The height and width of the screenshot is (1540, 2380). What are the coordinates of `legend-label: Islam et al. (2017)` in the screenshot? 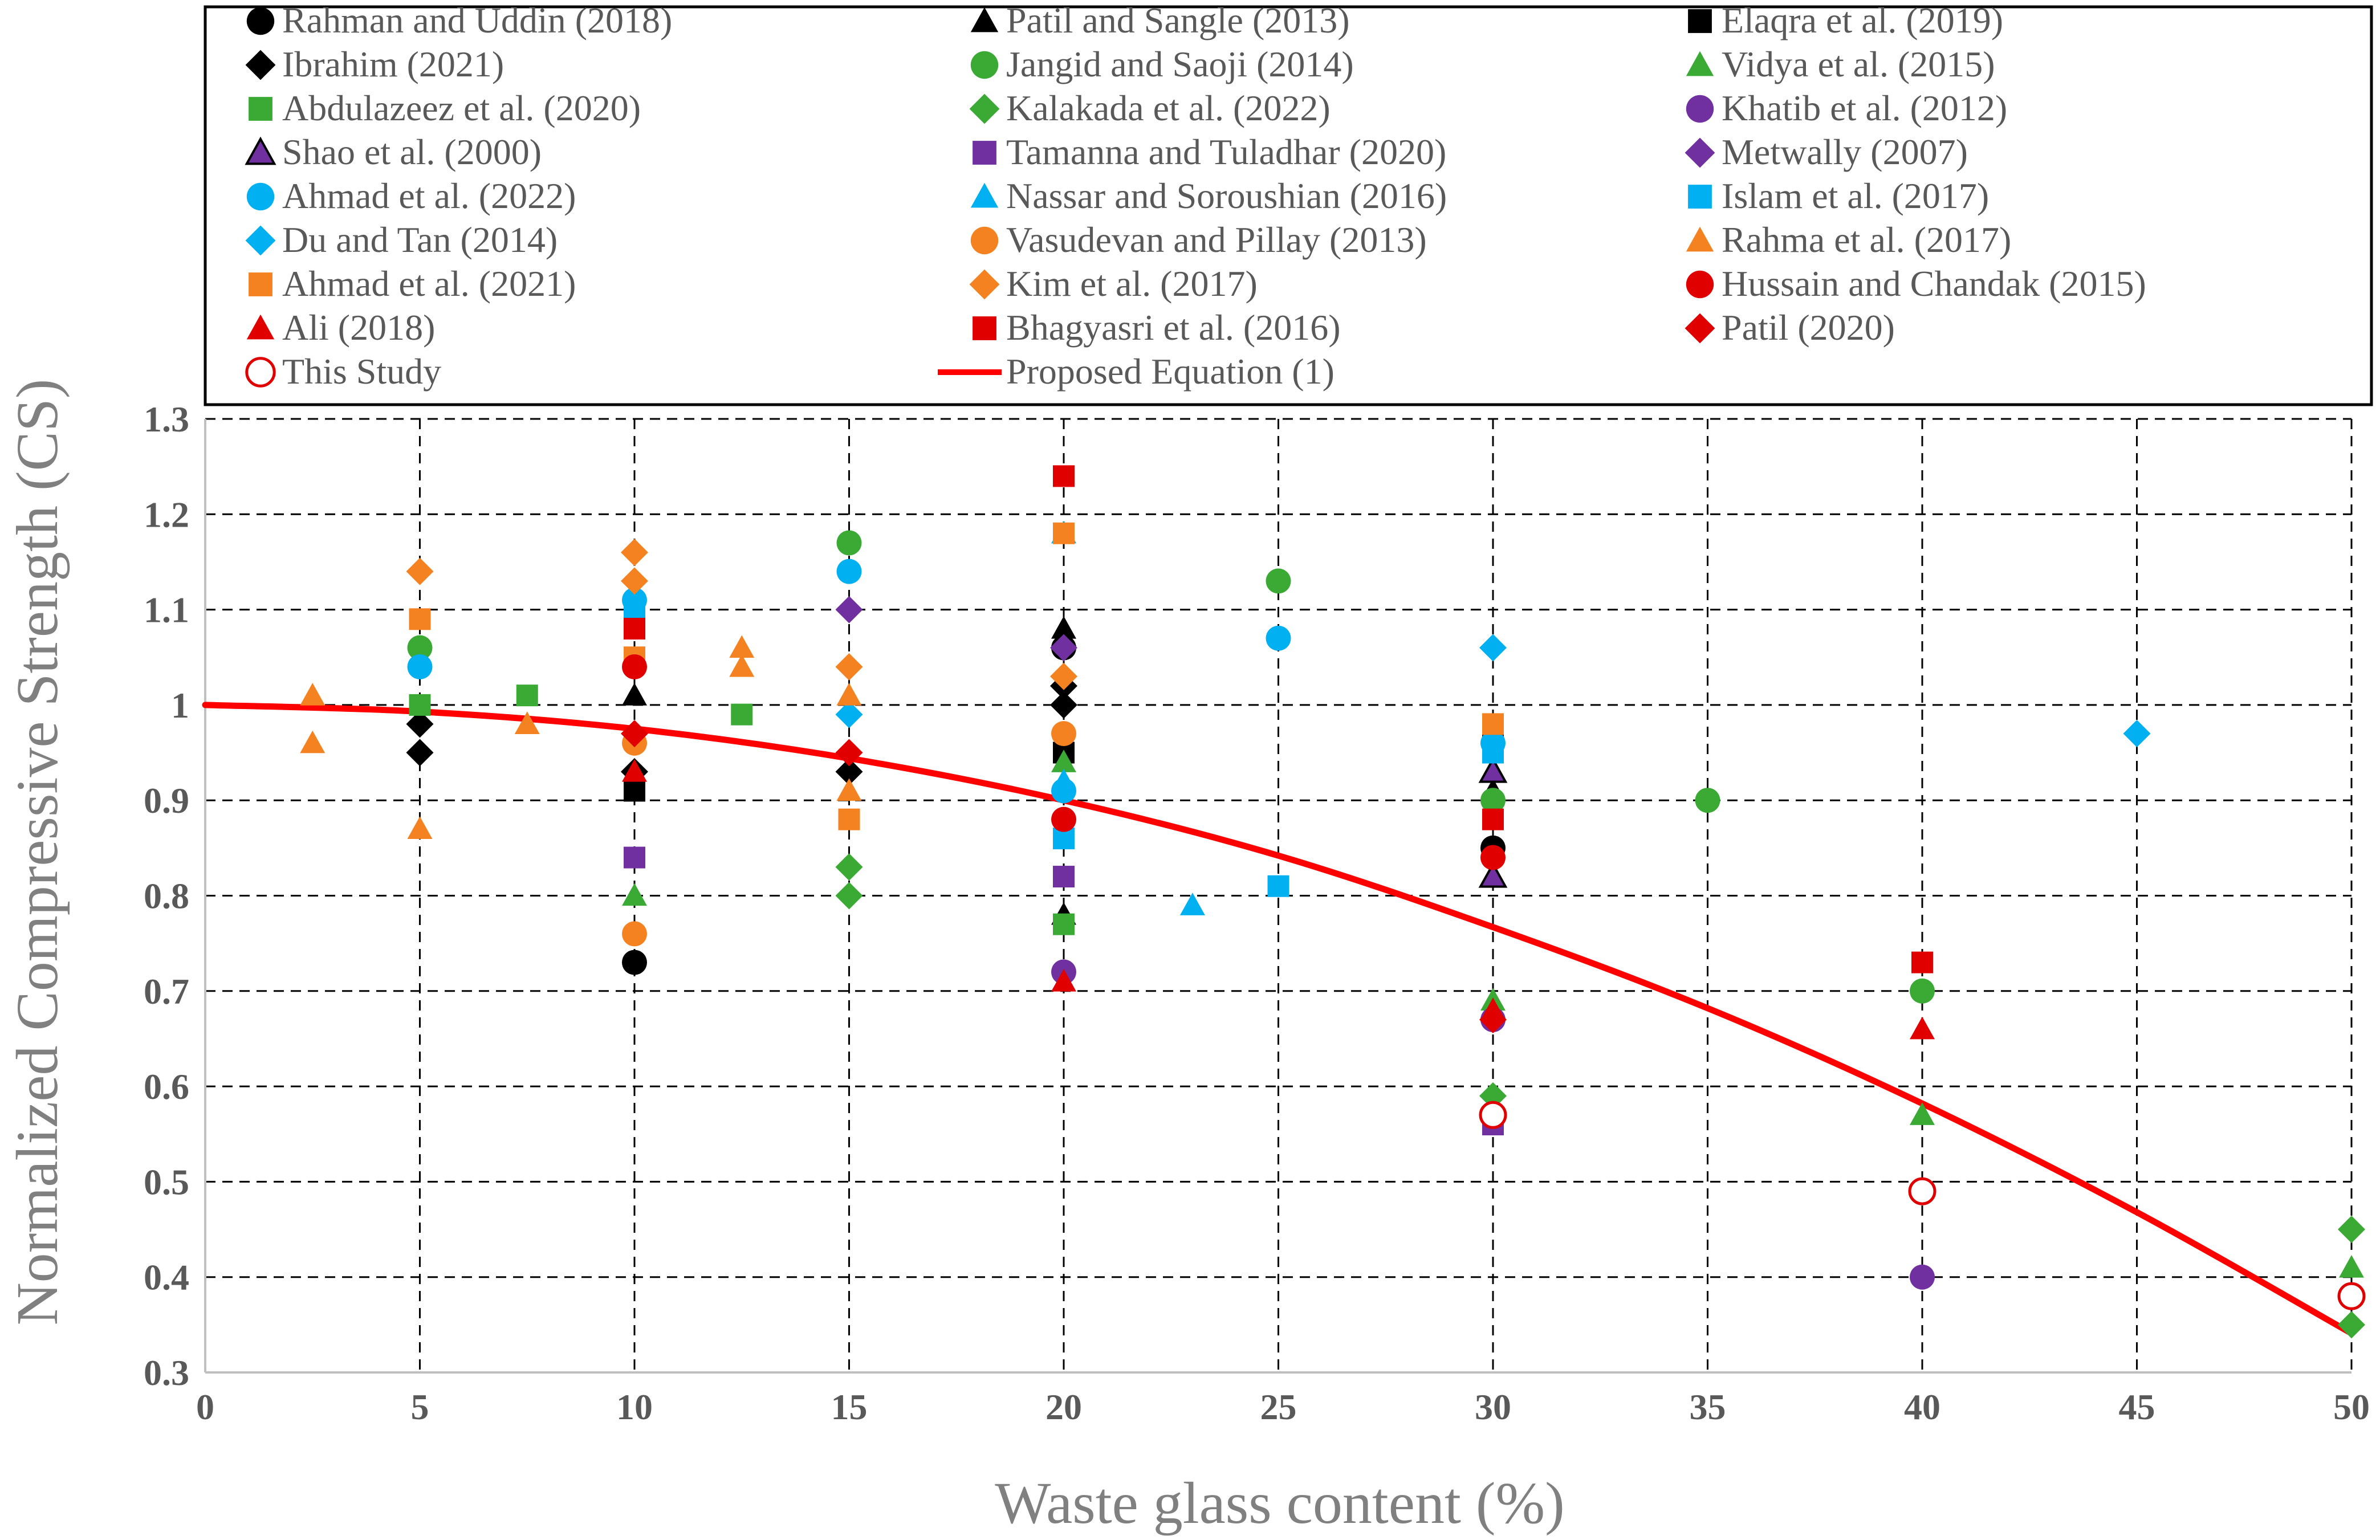 It's located at (1855, 196).